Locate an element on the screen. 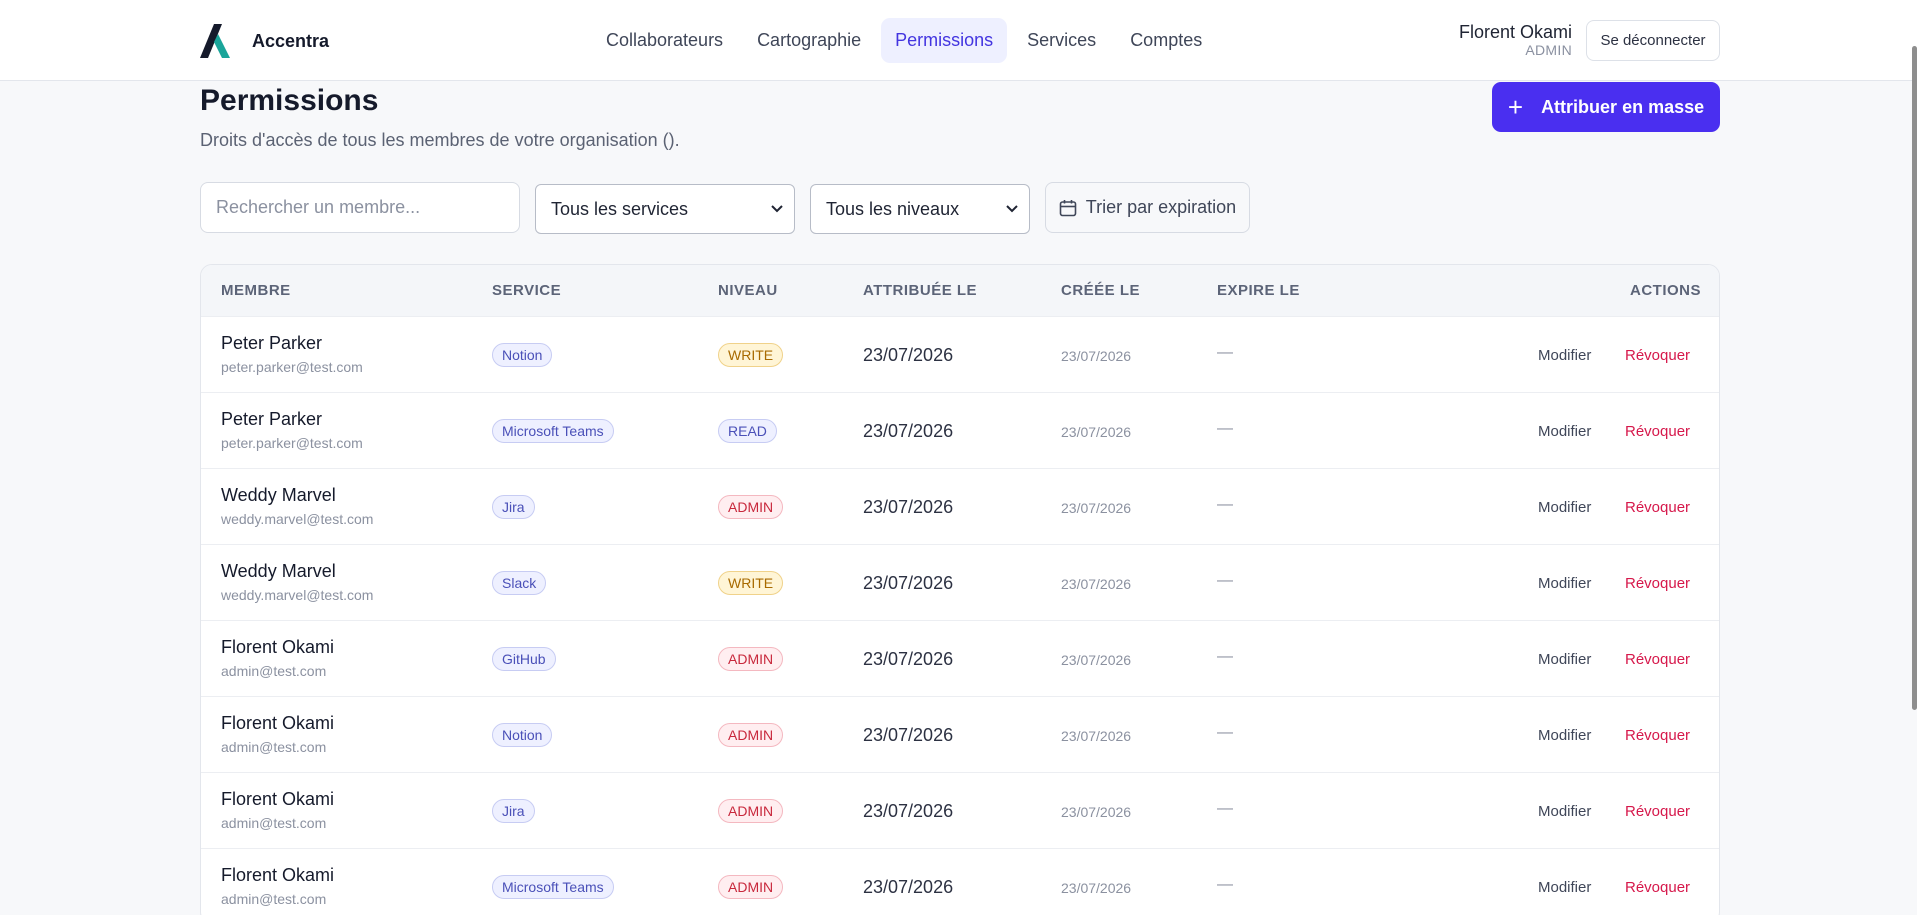  service-cell: Jira is located at coordinates (513, 811).